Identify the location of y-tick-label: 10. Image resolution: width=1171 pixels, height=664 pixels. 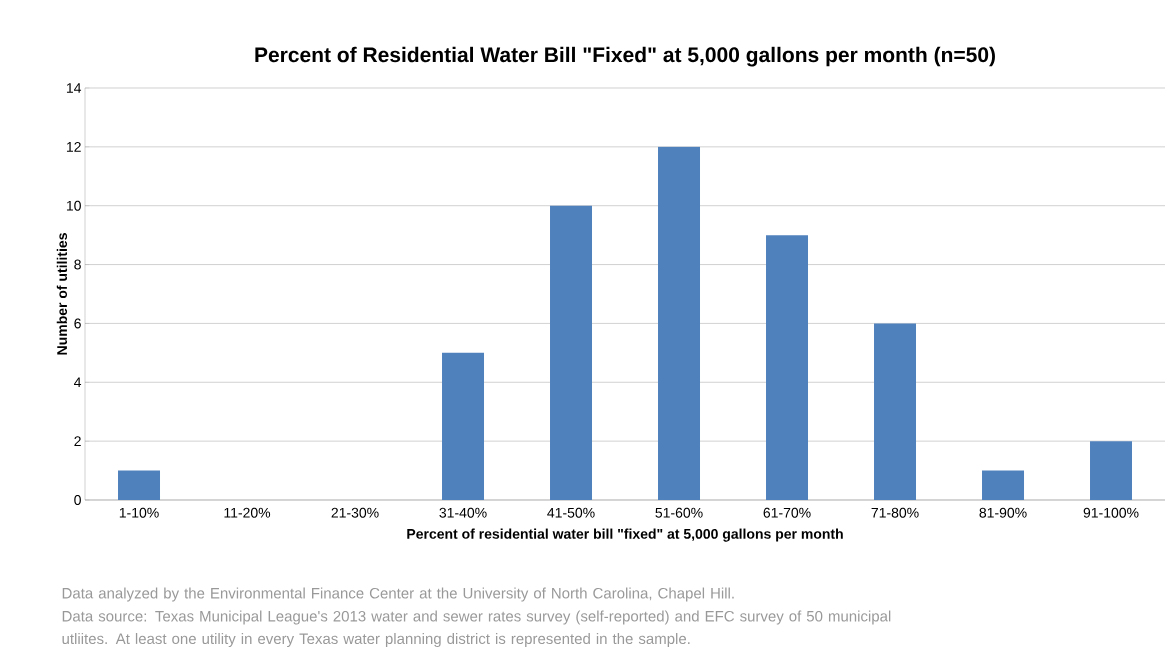
(73, 205).